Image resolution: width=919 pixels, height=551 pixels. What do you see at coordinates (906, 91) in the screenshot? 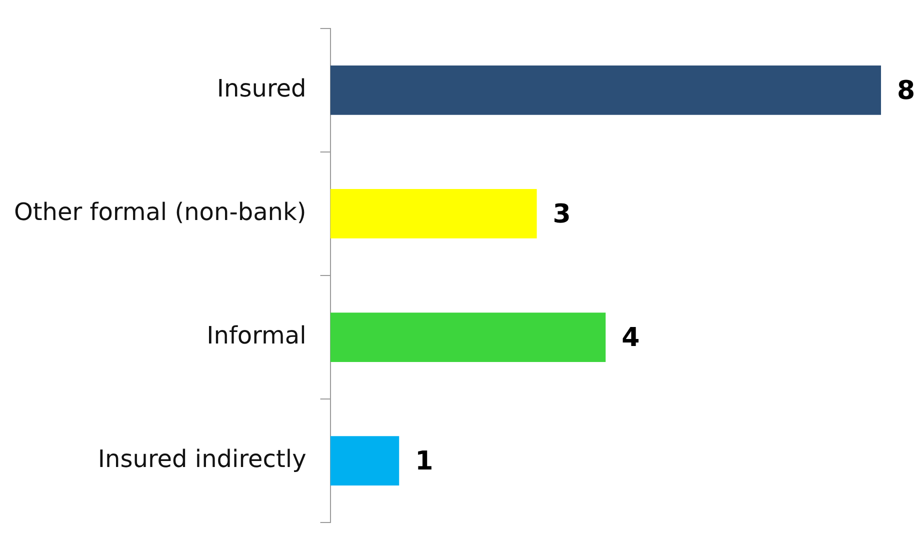
I see `data-label: 8` at bounding box center [906, 91].